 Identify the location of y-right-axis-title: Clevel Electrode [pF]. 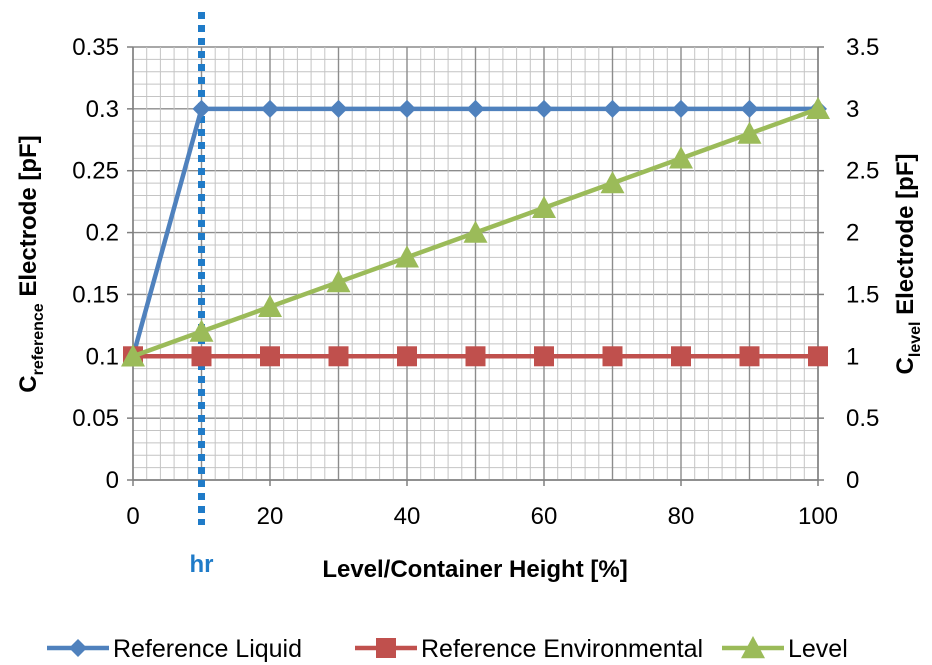
(908, 264).